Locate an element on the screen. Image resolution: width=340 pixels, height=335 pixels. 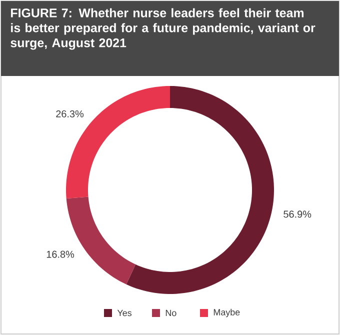
legend-label: Yes is located at coordinates (124, 313).